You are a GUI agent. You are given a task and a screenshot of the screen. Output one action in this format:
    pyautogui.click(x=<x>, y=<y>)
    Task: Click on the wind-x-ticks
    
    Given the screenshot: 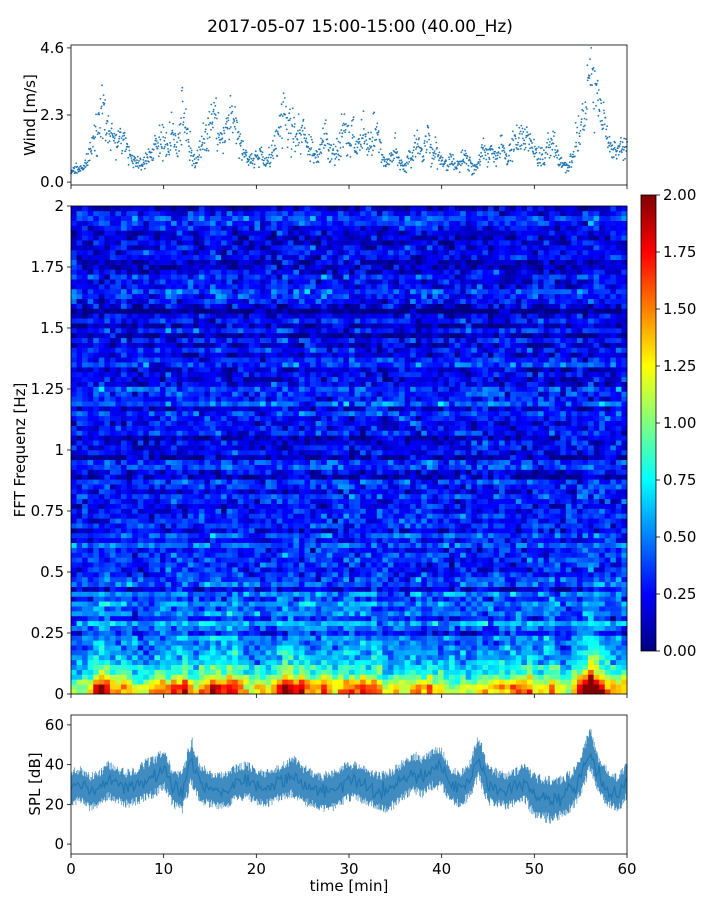 What is the action you would take?
    pyautogui.click(x=349, y=187)
    